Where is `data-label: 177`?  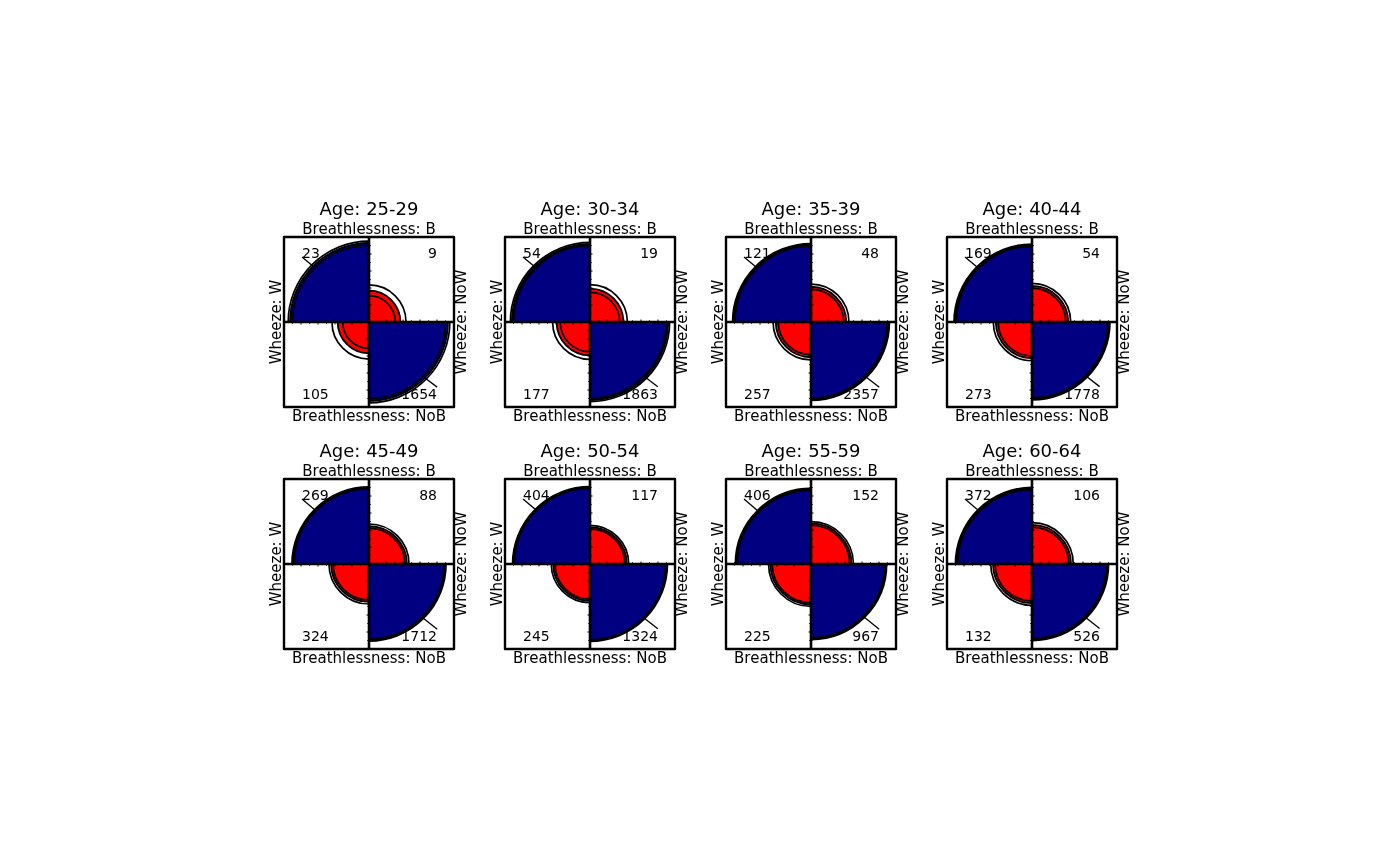 data-label: 177 is located at coordinates (536, 394).